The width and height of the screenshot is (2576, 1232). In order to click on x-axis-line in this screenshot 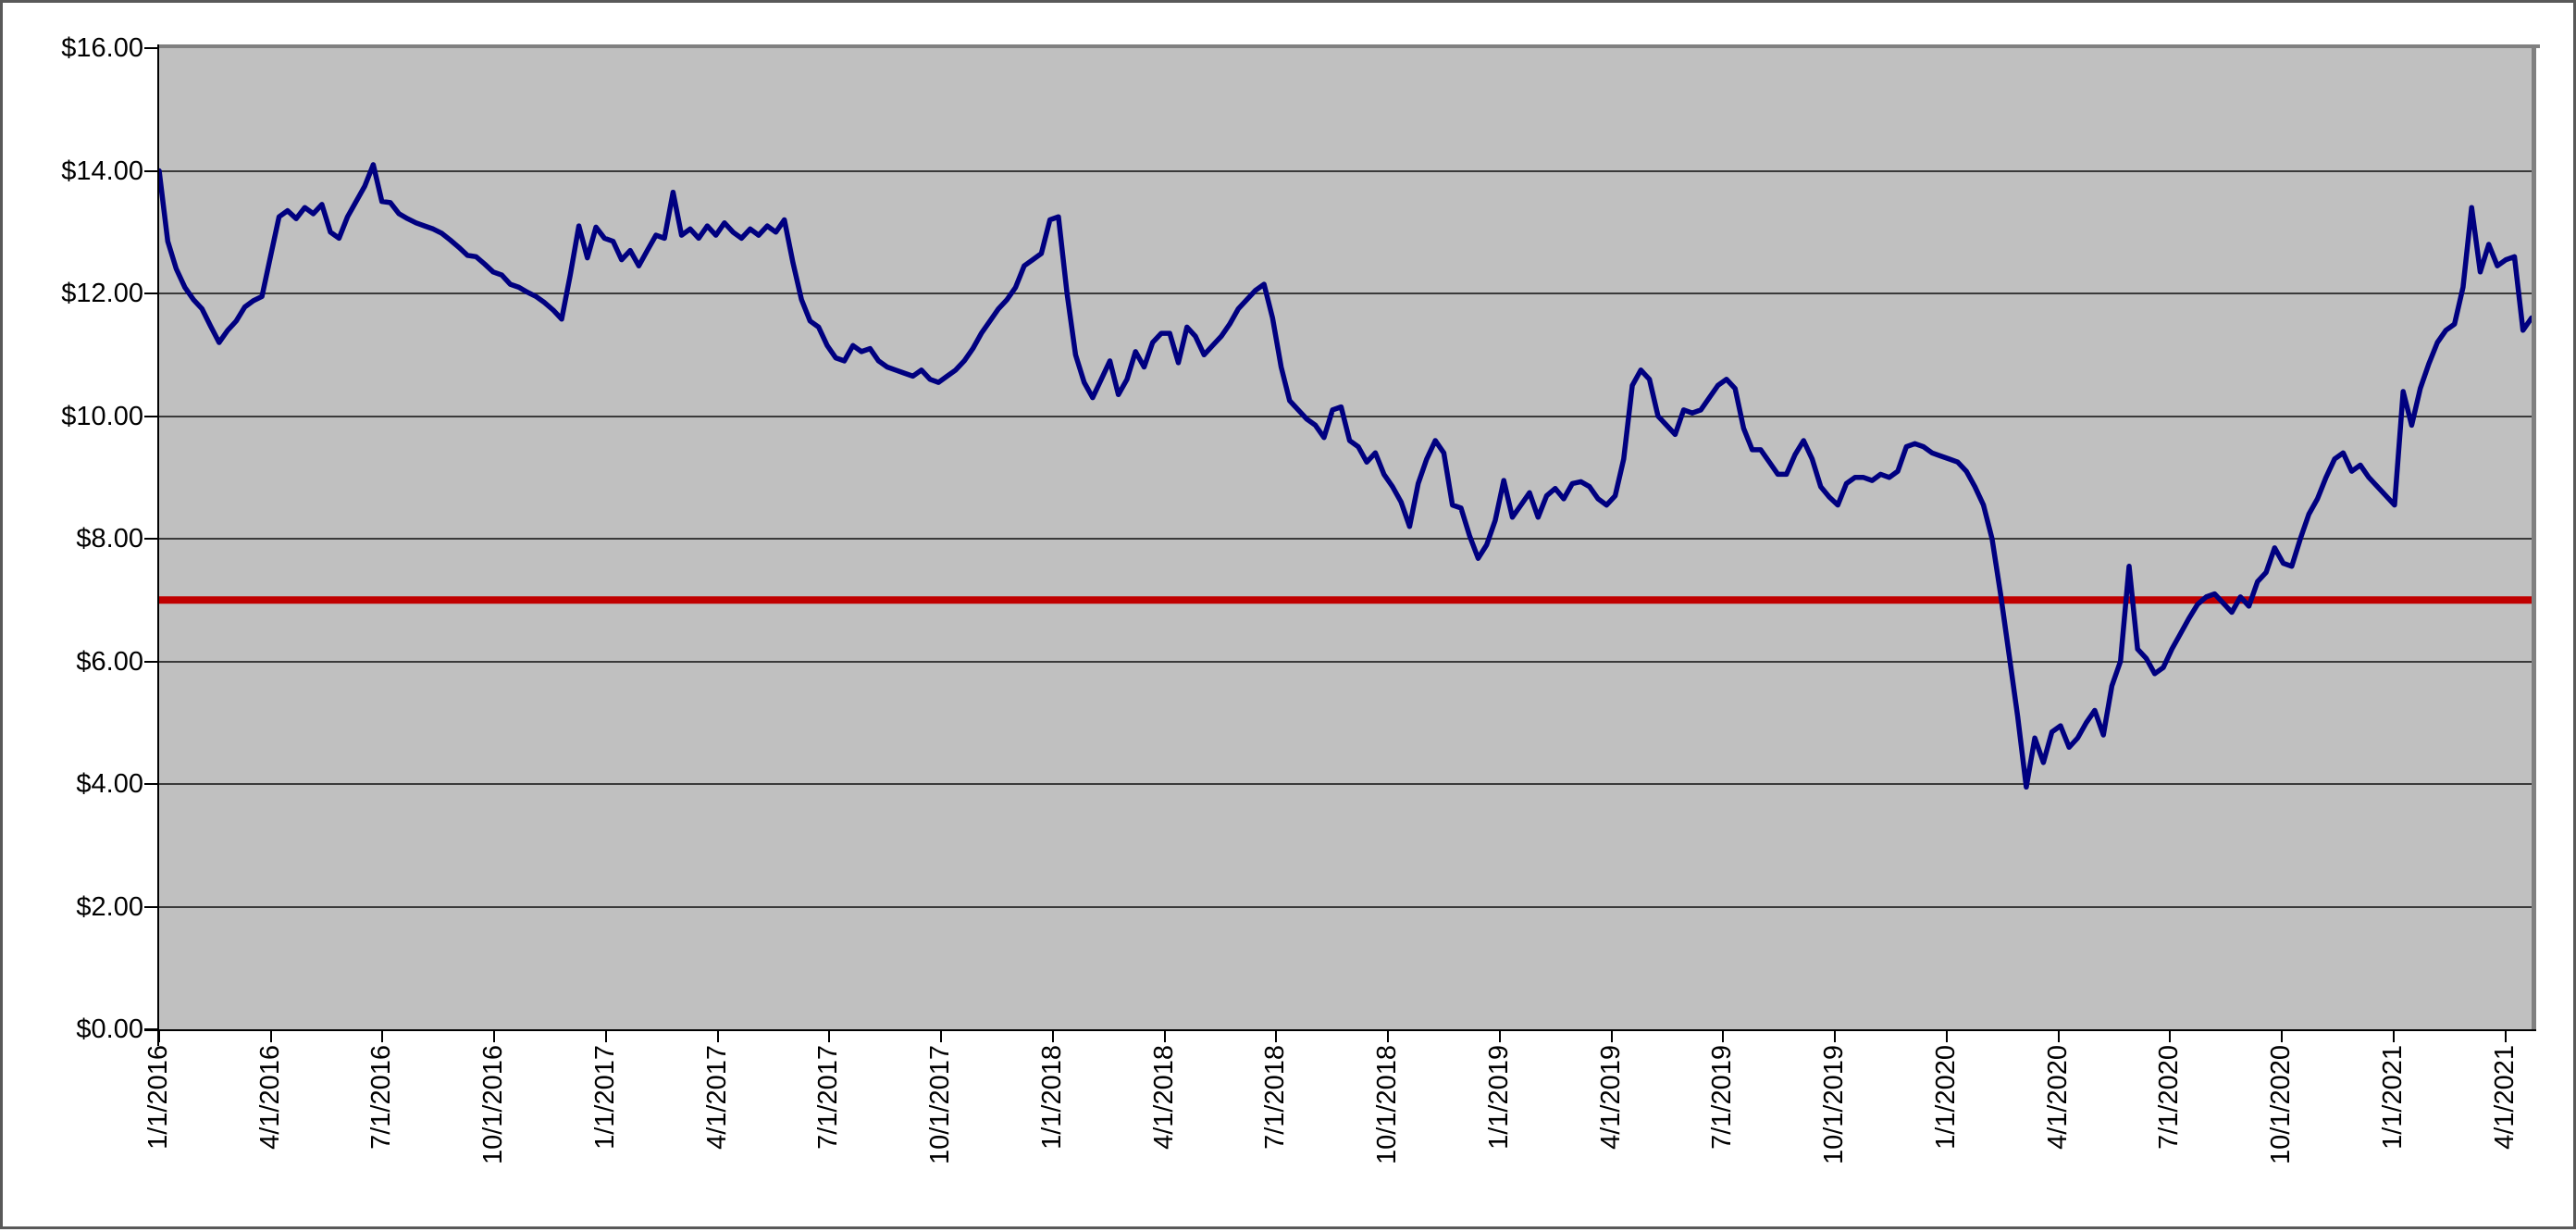, I will do `click(1340, 1030)`.